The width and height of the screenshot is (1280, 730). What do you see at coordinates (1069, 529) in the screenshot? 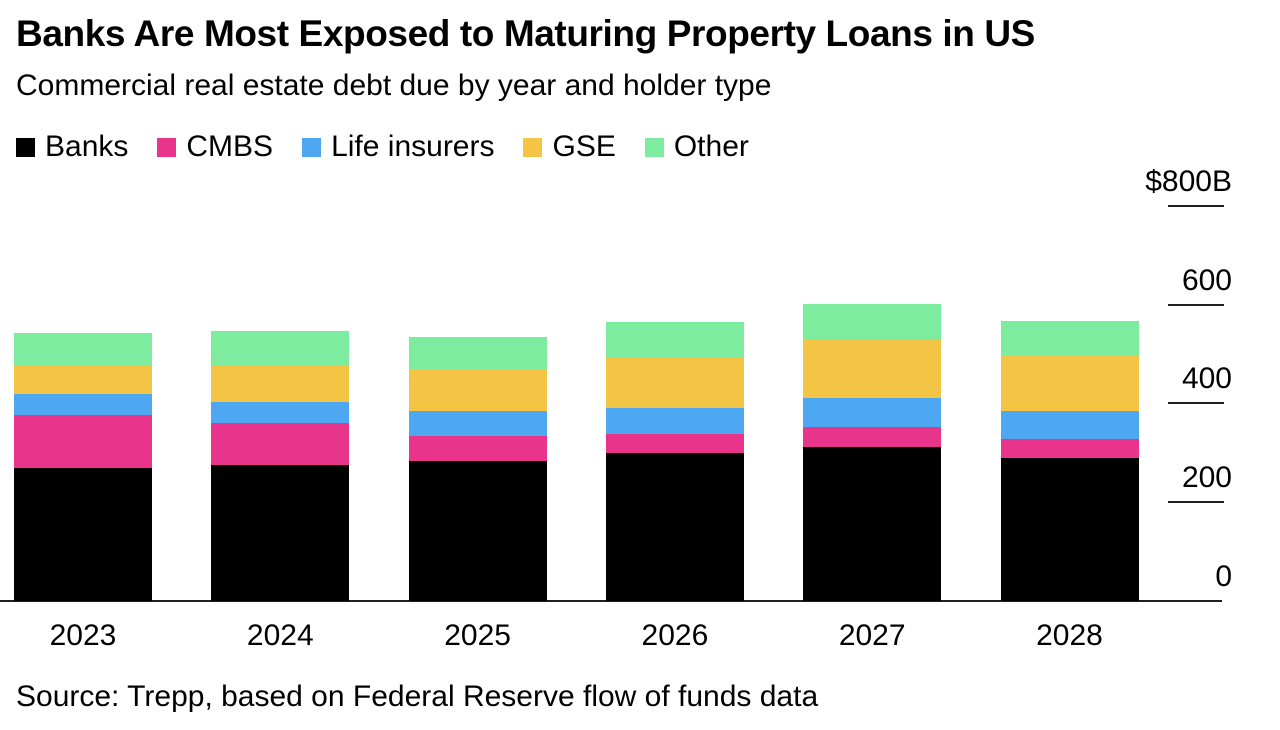
I see `bar-segment-banks-2028` at bounding box center [1069, 529].